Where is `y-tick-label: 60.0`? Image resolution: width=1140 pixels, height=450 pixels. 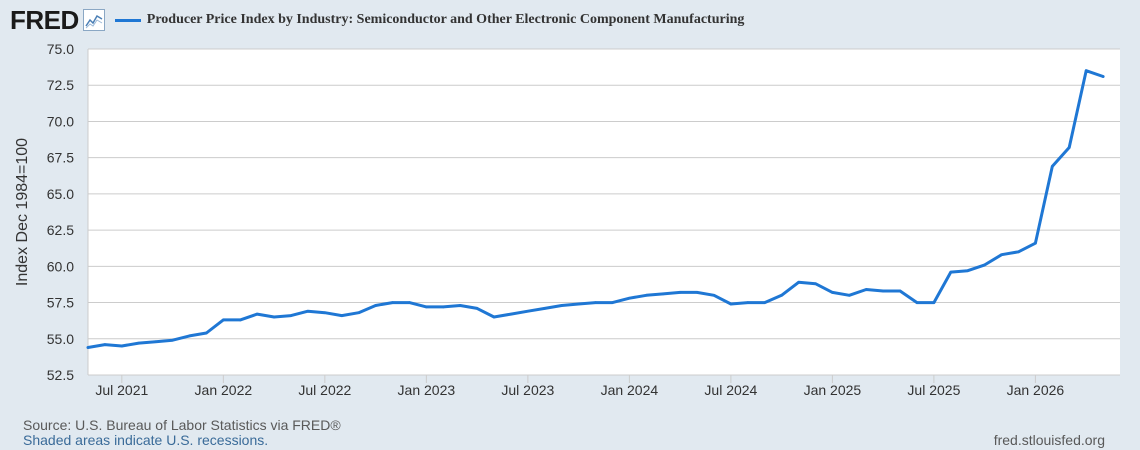
y-tick-label: 60.0 is located at coordinates (60, 266).